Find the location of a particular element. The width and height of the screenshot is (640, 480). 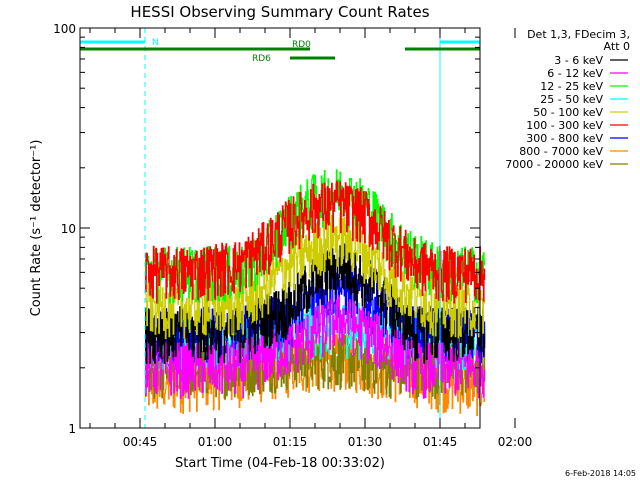

x-tick-label-0115: 01:15 is located at coordinates (290, 442).